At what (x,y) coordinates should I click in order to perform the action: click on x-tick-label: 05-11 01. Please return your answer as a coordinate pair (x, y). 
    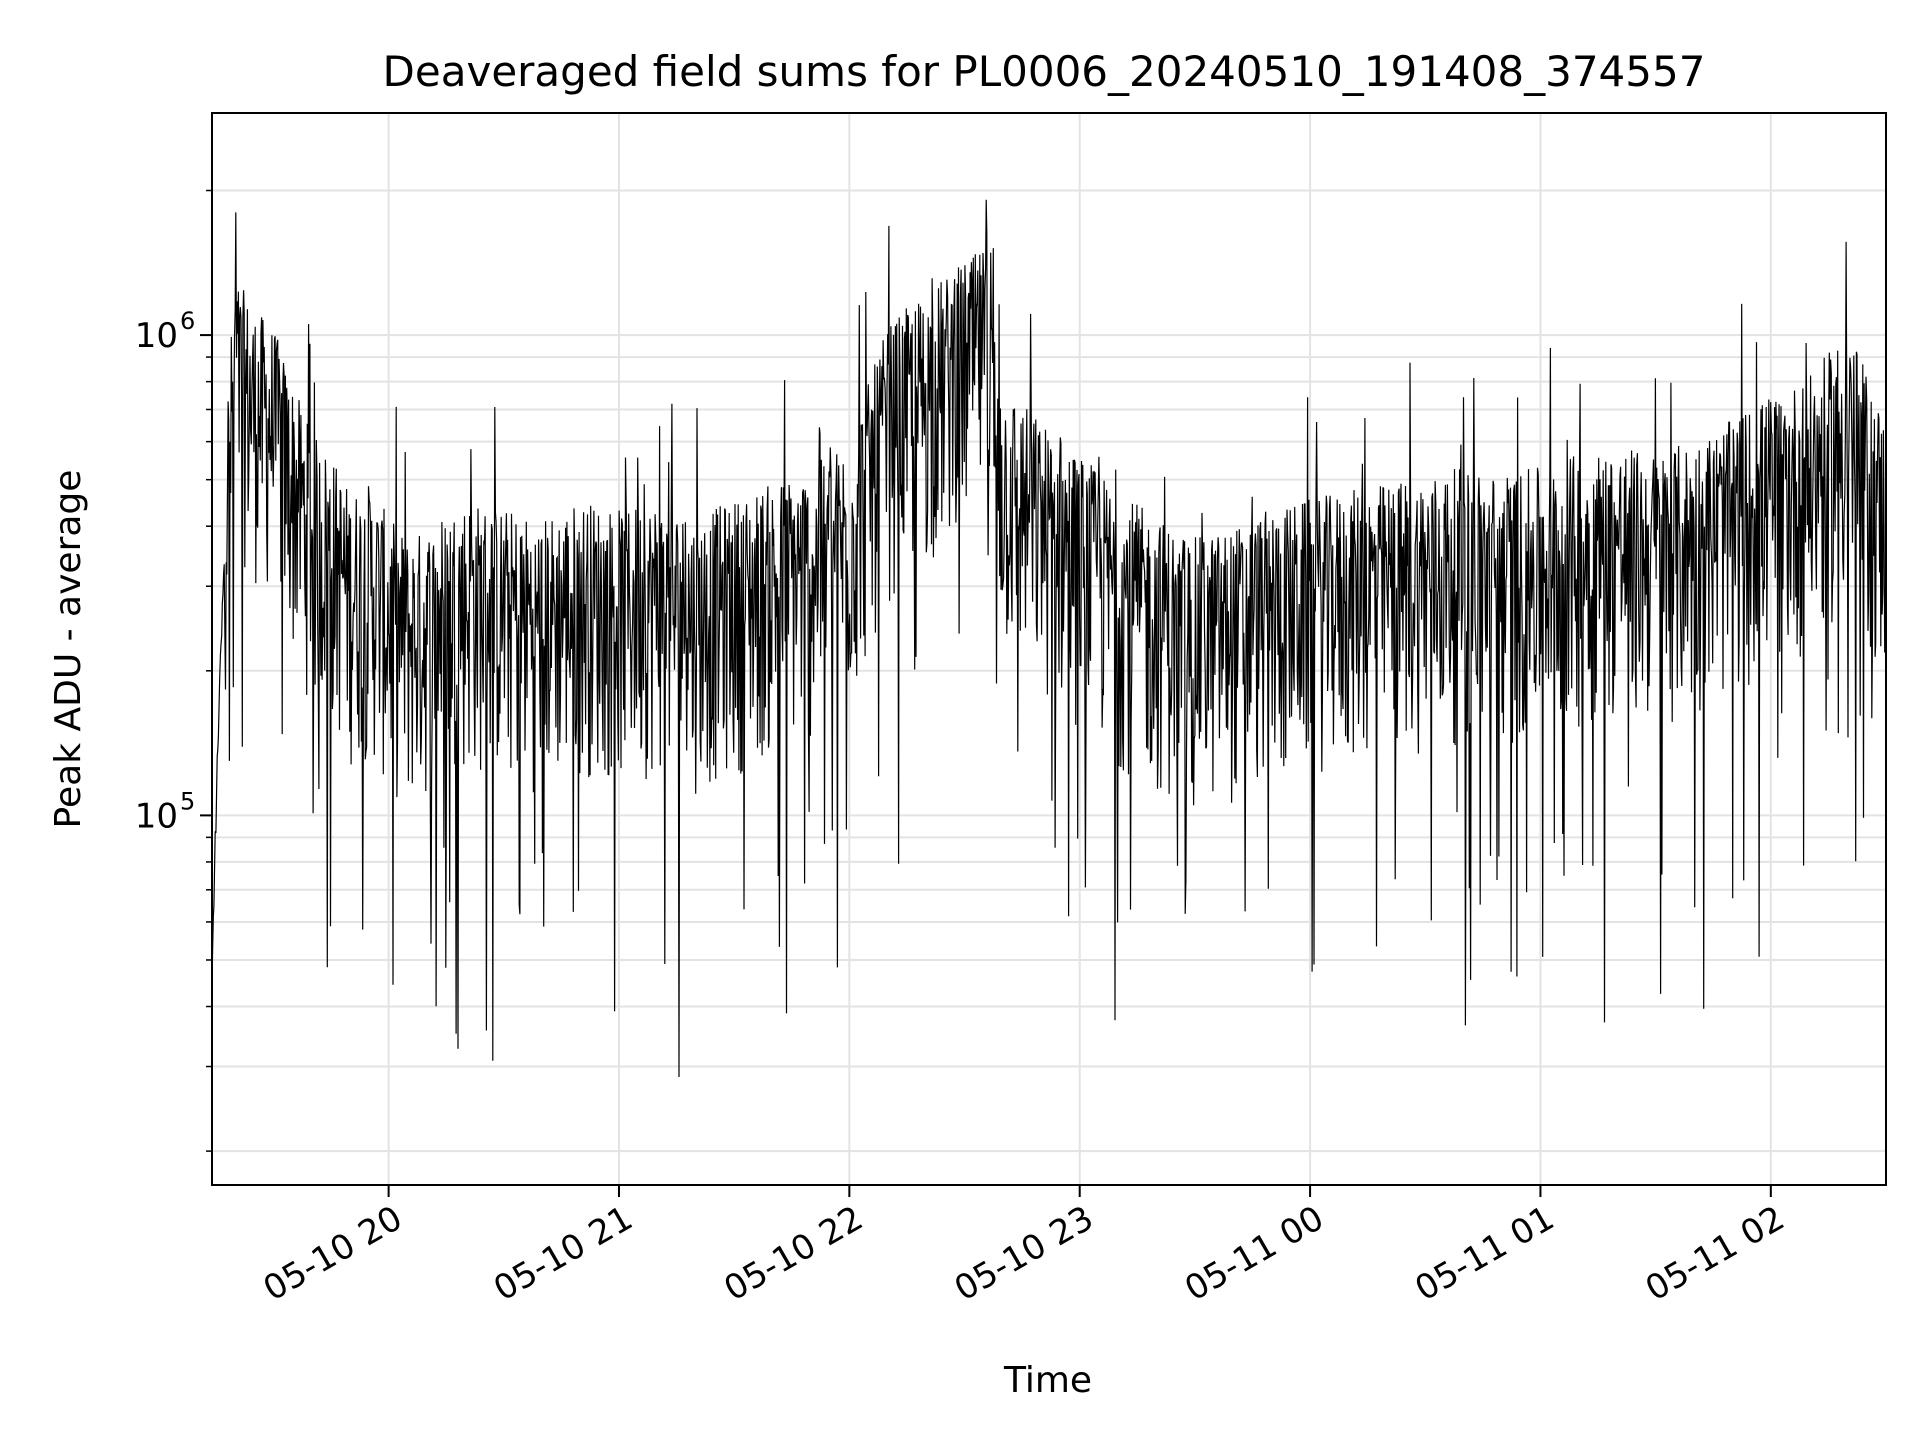
    Looking at the image, I should click on (1485, 1253).